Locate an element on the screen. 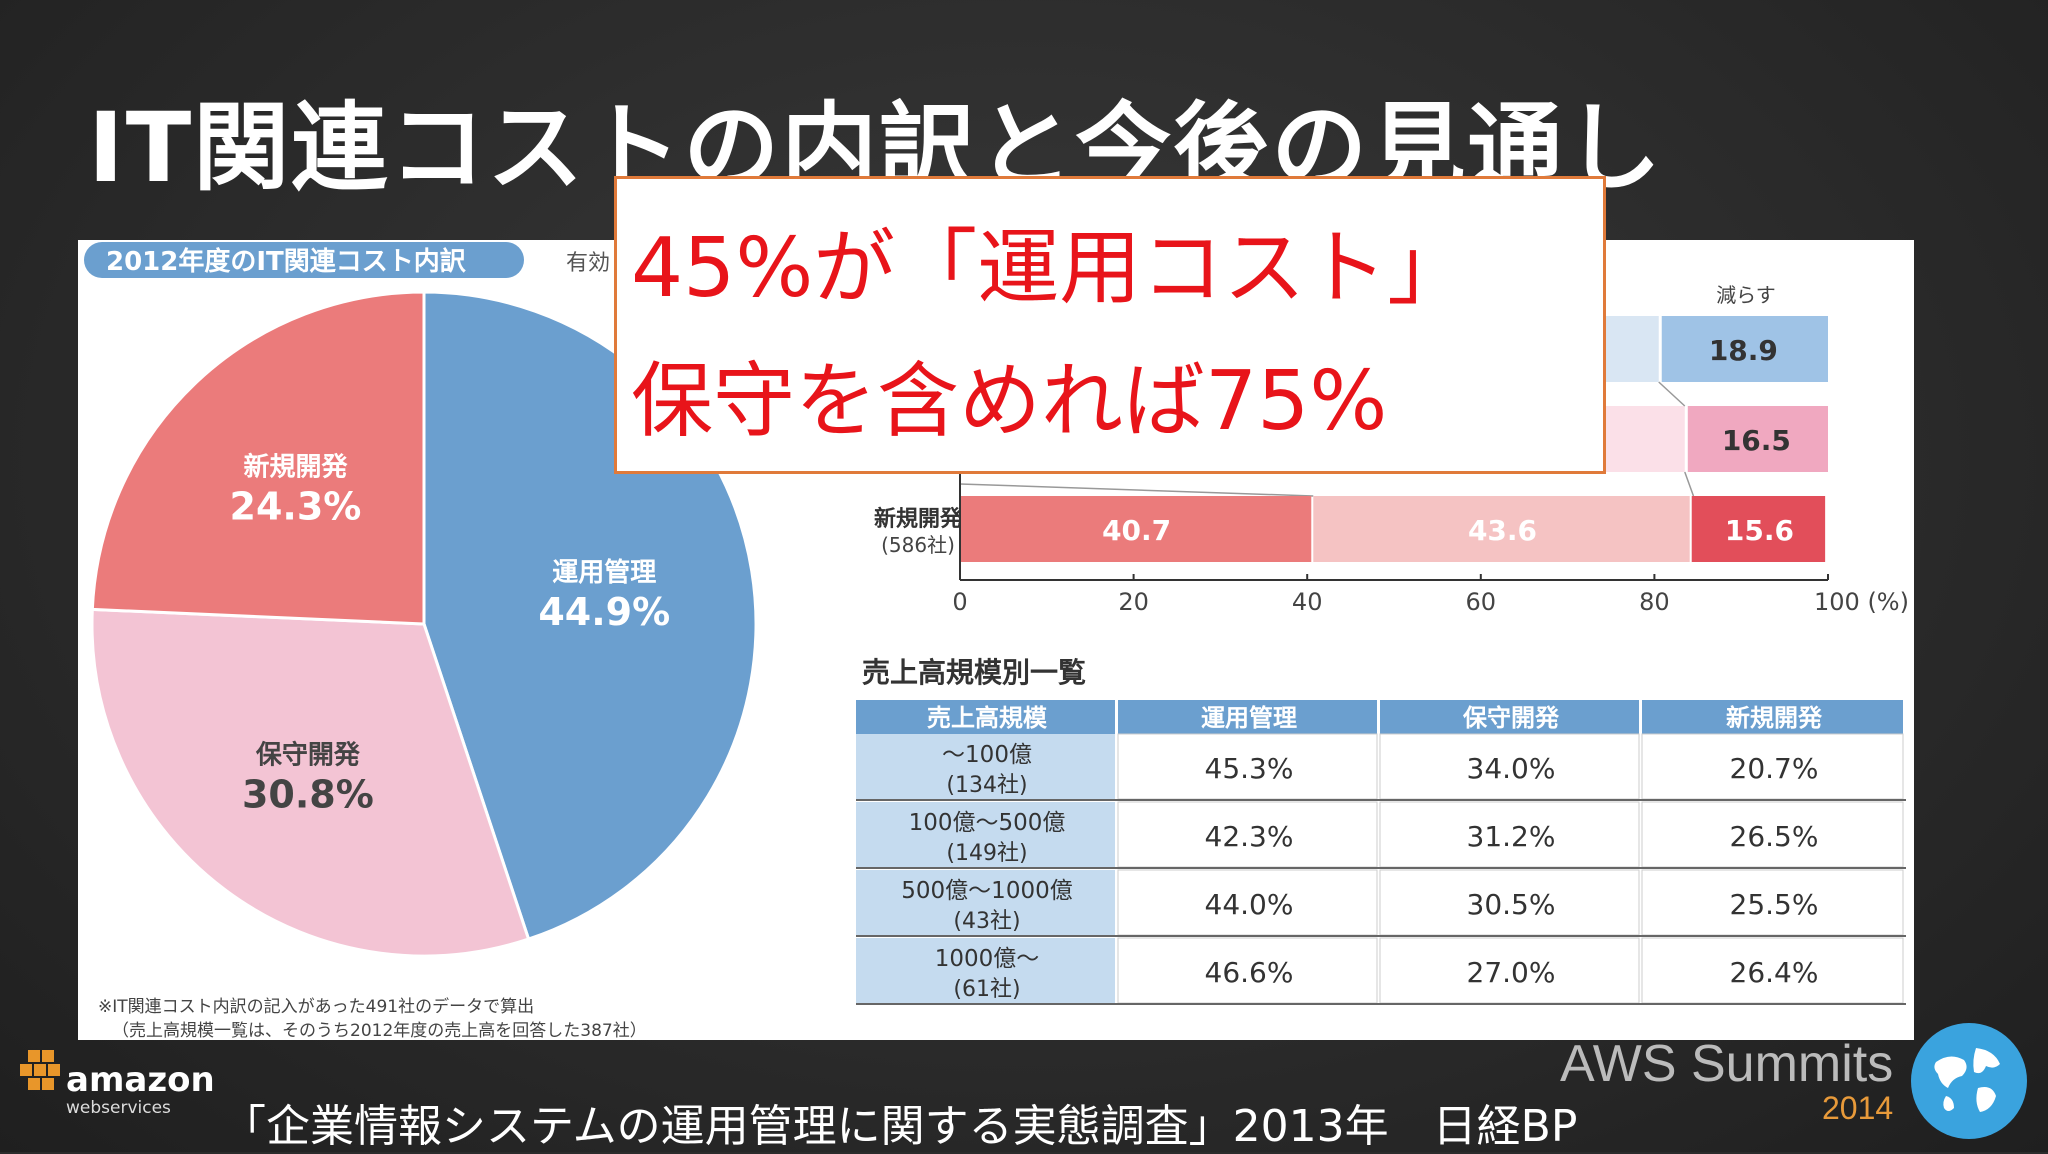 This screenshot has height=1154, width=2048. bar-value-label: 18.9 is located at coordinates (1743, 350).